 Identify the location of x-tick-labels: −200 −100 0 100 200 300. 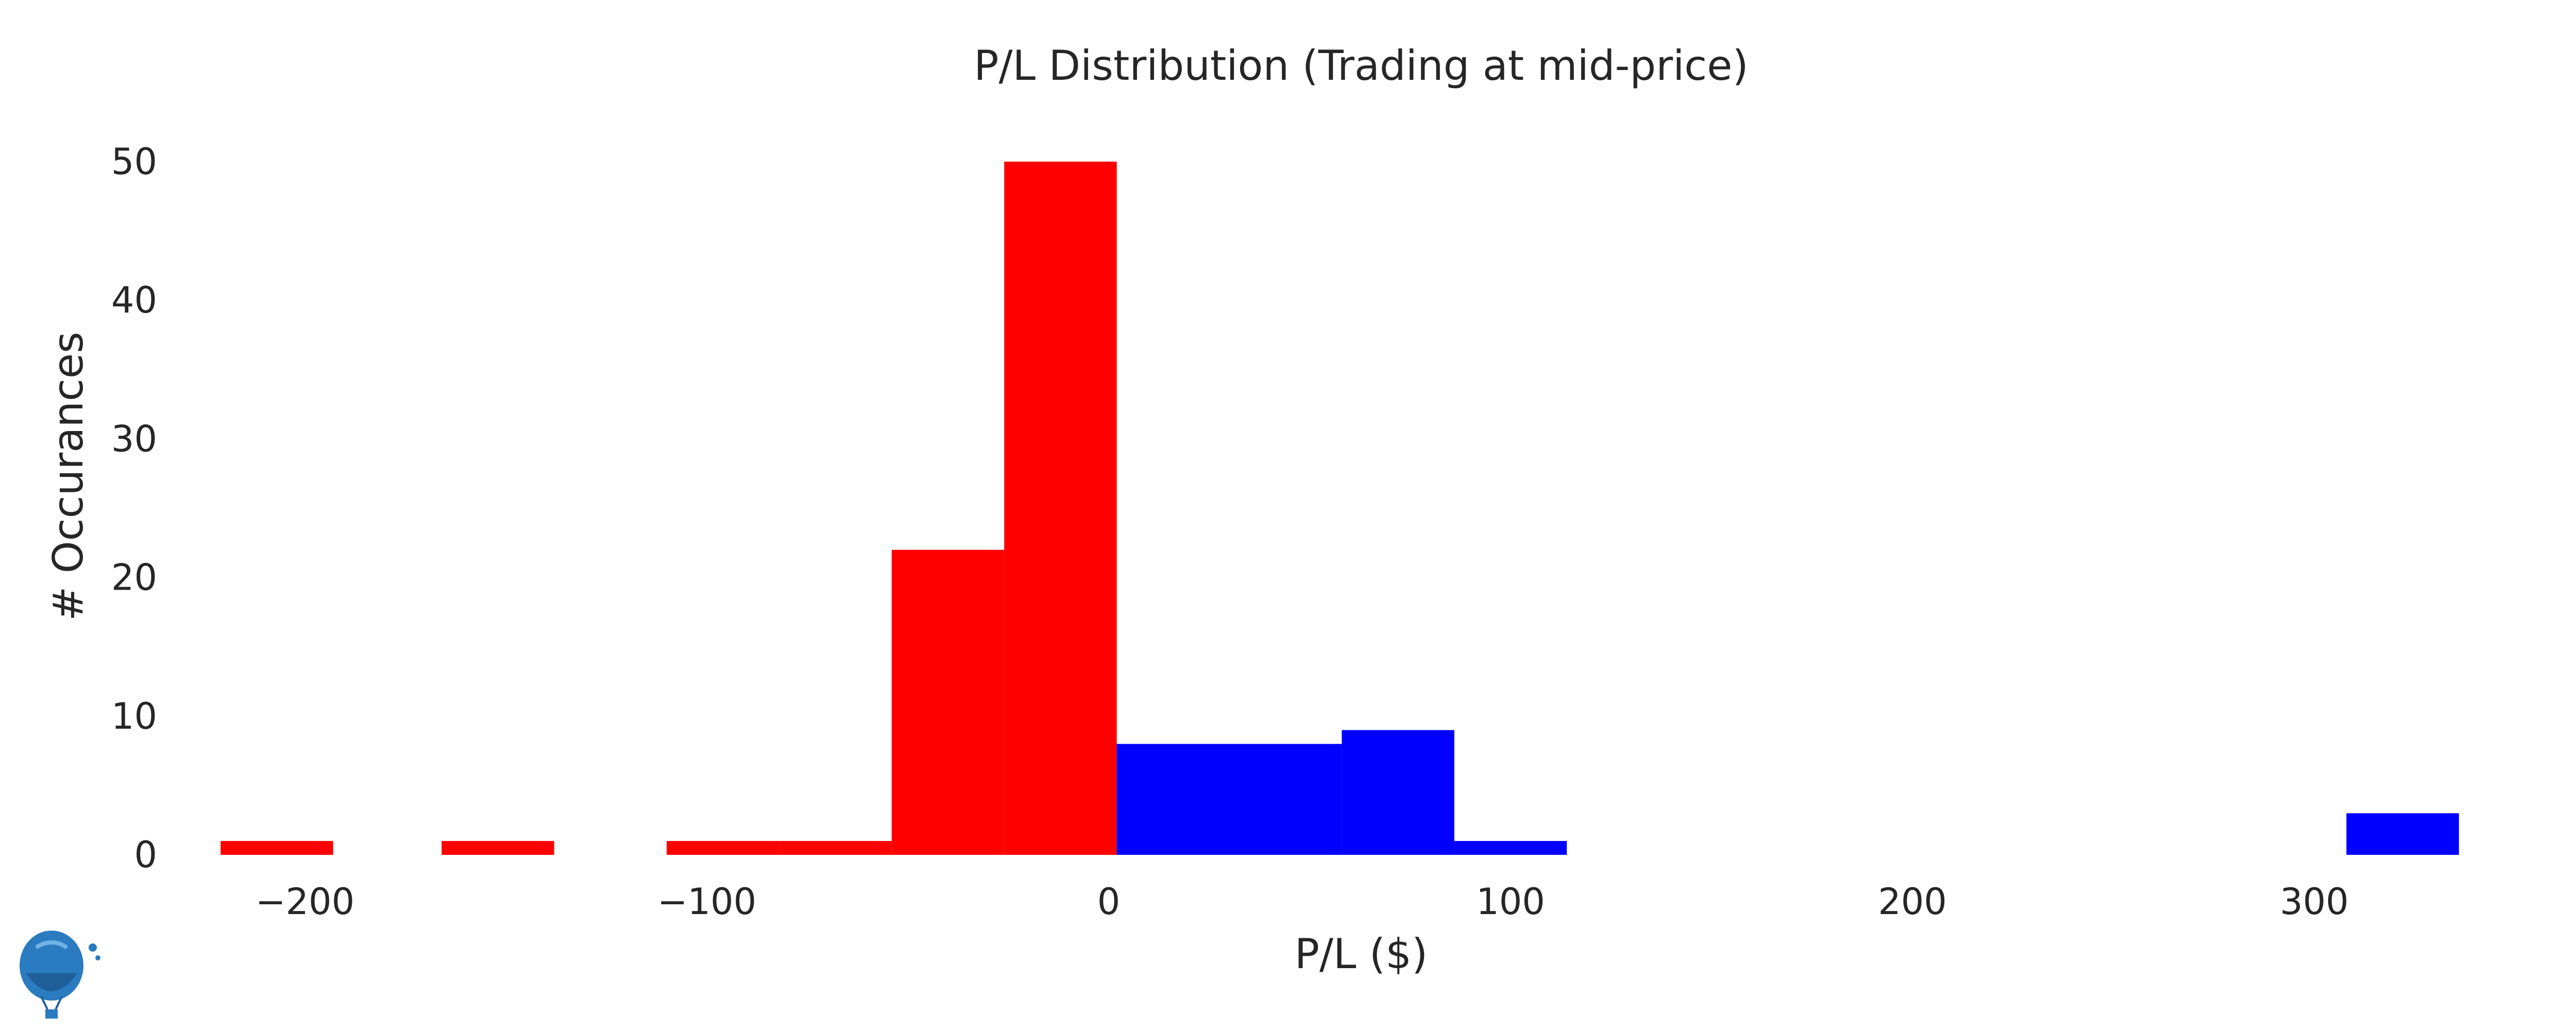
(1302, 902).